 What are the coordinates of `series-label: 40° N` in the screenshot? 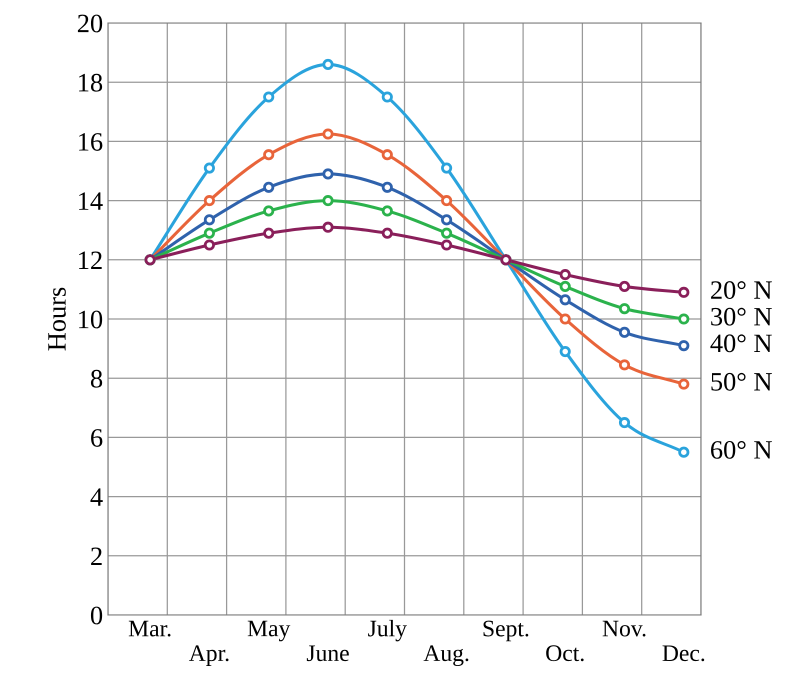 It's located at (741, 343).